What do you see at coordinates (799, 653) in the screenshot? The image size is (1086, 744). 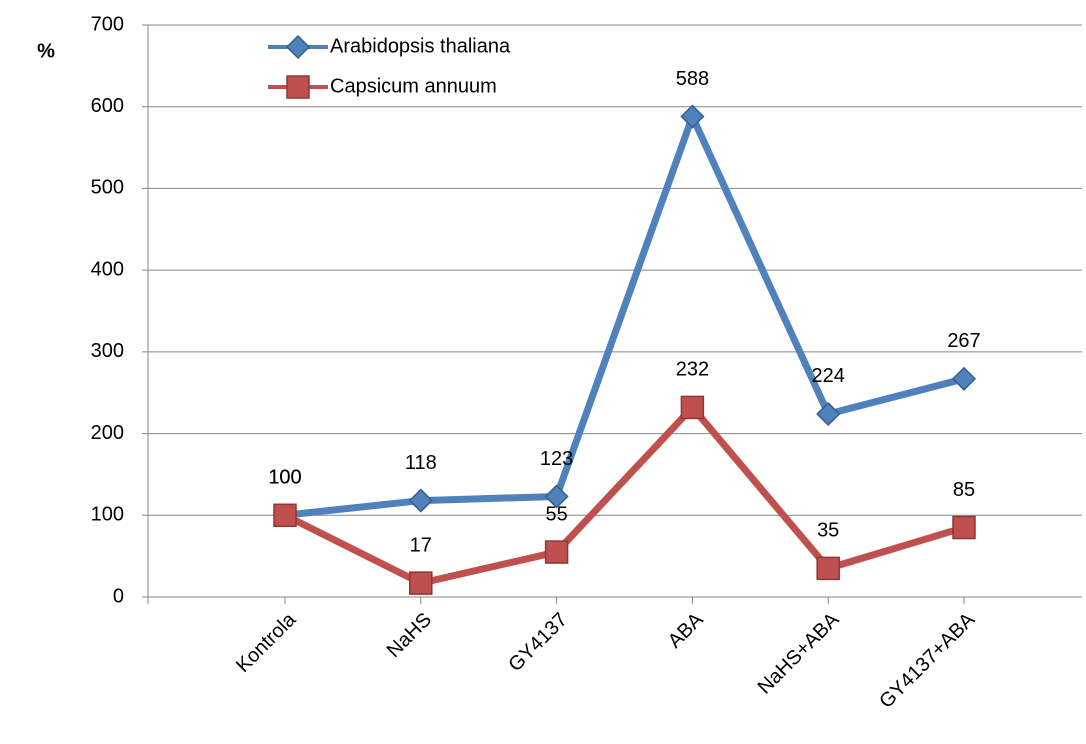 I see `x-tick-label: NaHS+ABA` at bounding box center [799, 653].